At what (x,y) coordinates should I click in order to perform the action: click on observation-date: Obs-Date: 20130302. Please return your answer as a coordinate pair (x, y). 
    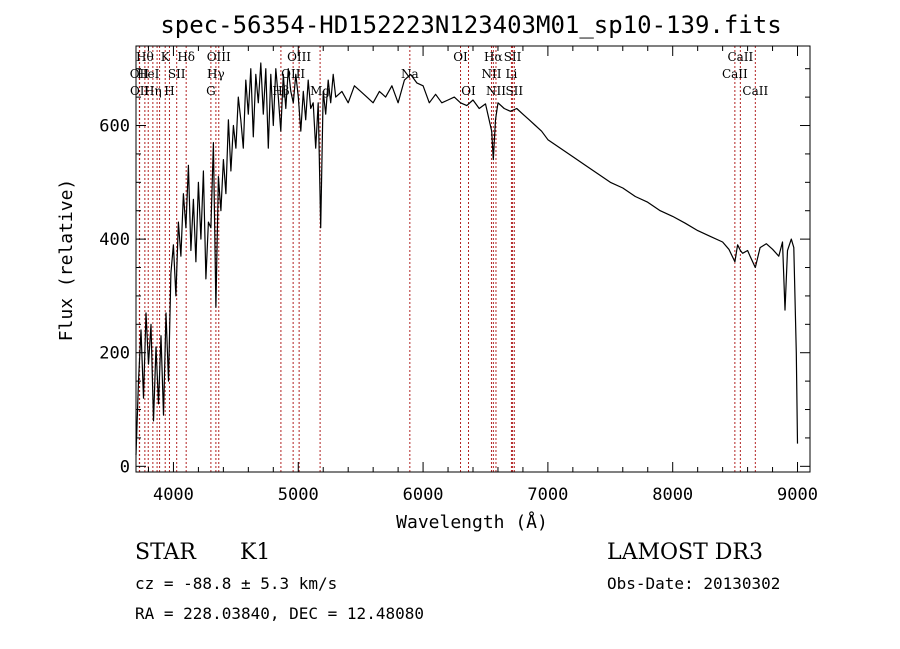
    Looking at the image, I should click on (693, 583).